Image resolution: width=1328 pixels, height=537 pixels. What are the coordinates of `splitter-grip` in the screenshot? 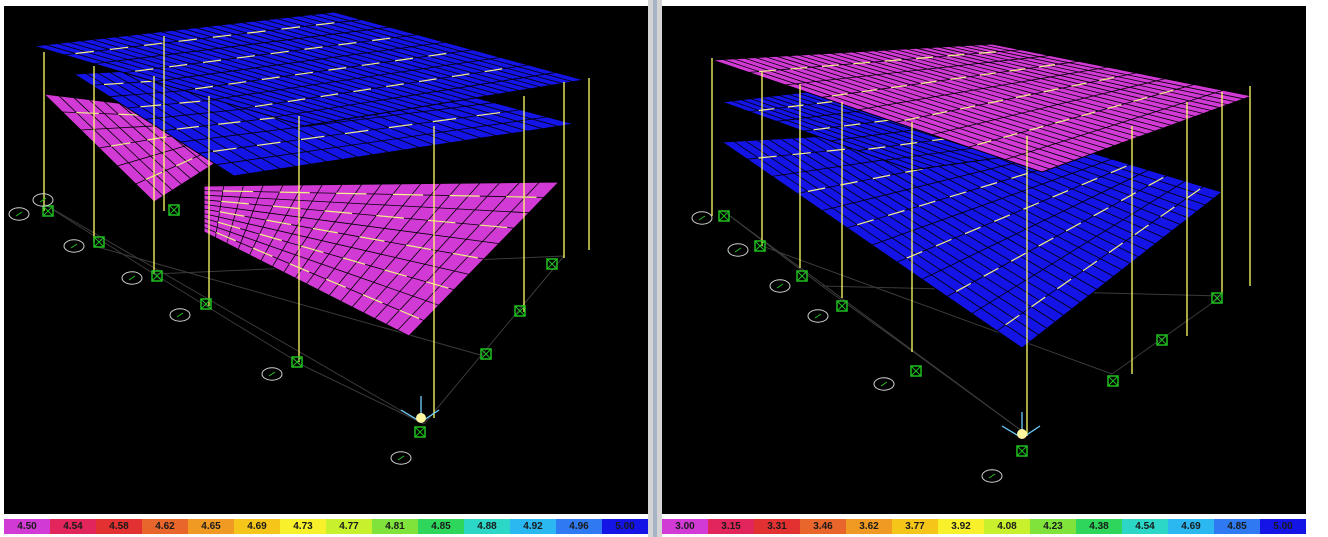 It's located at (655, 268).